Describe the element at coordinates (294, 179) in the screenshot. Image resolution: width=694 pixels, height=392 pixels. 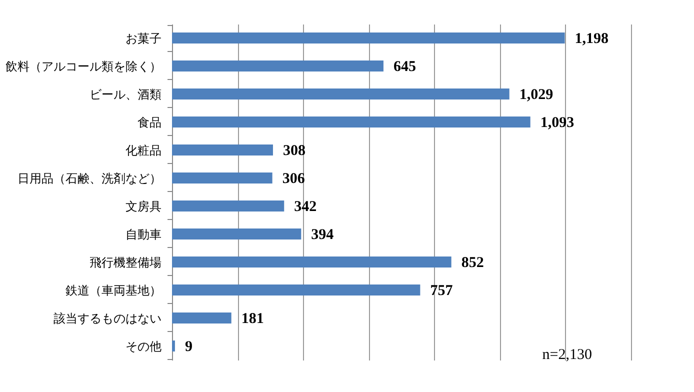
I see `data-label: 306` at that location.